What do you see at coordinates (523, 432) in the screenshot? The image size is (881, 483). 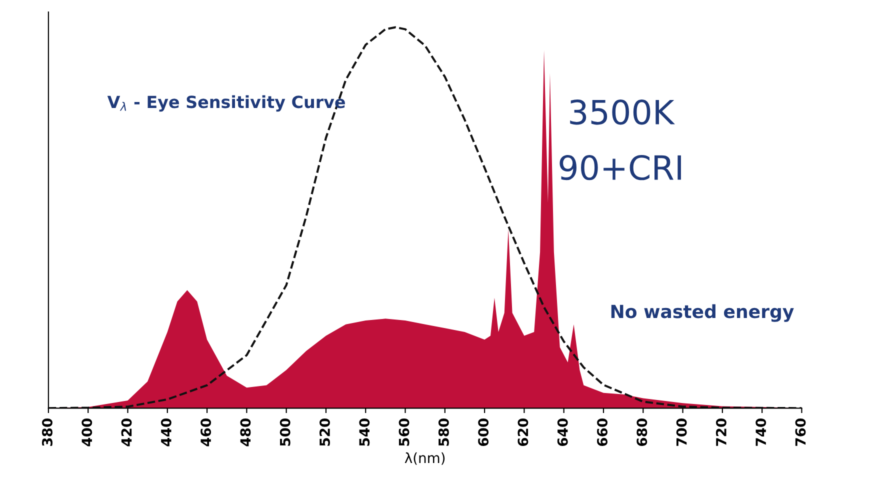 I see `x-tick-label: 620` at bounding box center [523, 432].